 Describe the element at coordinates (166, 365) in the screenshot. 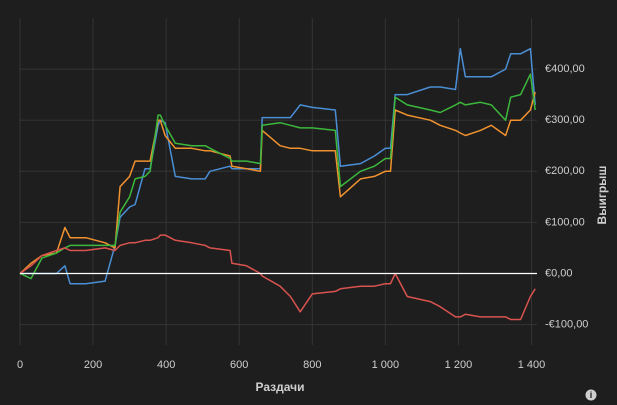

I see `x-tick-label: 400` at that location.